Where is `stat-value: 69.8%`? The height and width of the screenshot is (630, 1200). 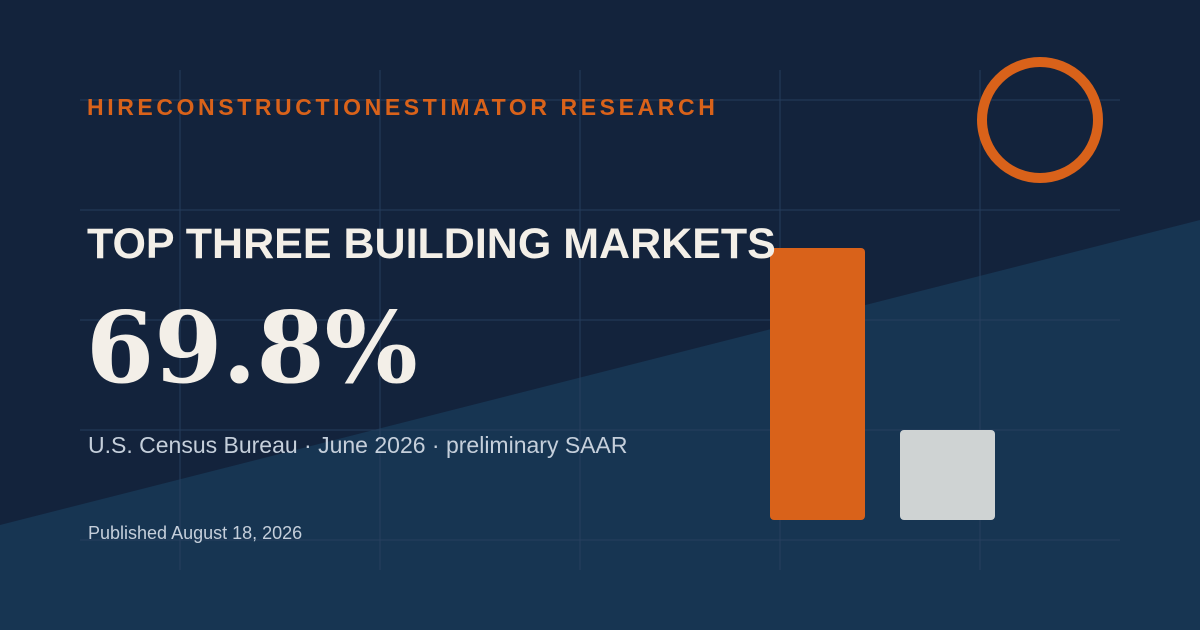 stat-value: 69.8% is located at coordinates (252, 348).